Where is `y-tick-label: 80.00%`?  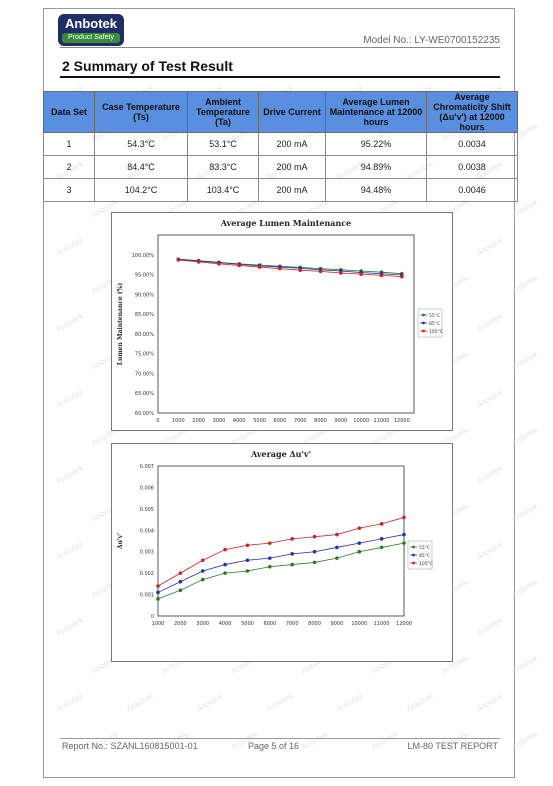
y-tick-label: 80.00% is located at coordinates (144, 335).